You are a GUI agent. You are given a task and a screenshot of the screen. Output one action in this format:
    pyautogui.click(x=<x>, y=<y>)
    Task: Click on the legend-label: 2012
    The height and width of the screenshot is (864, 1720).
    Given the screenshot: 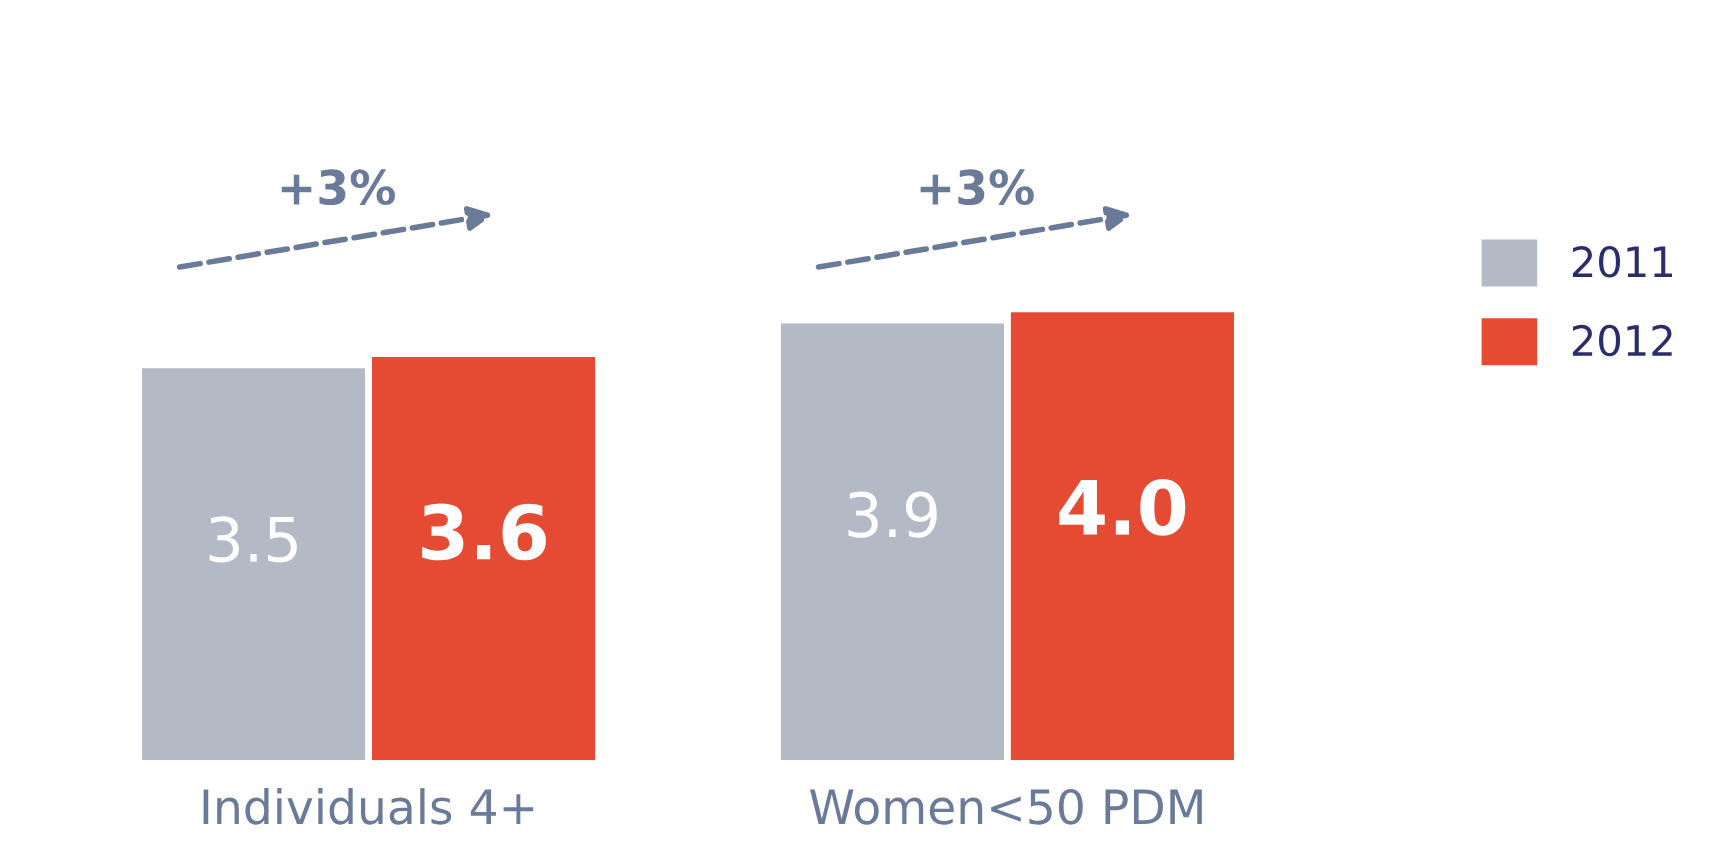 What is the action you would take?
    pyautogui.click(x=1622, y=340)
    